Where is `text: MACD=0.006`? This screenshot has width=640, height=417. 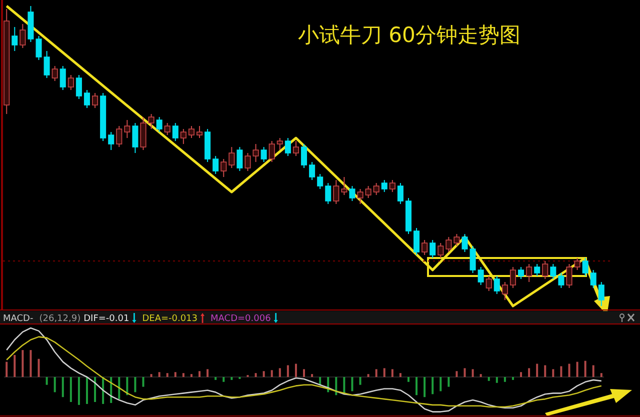
text: MACD=0.006 is located at coordinates (241, 319).